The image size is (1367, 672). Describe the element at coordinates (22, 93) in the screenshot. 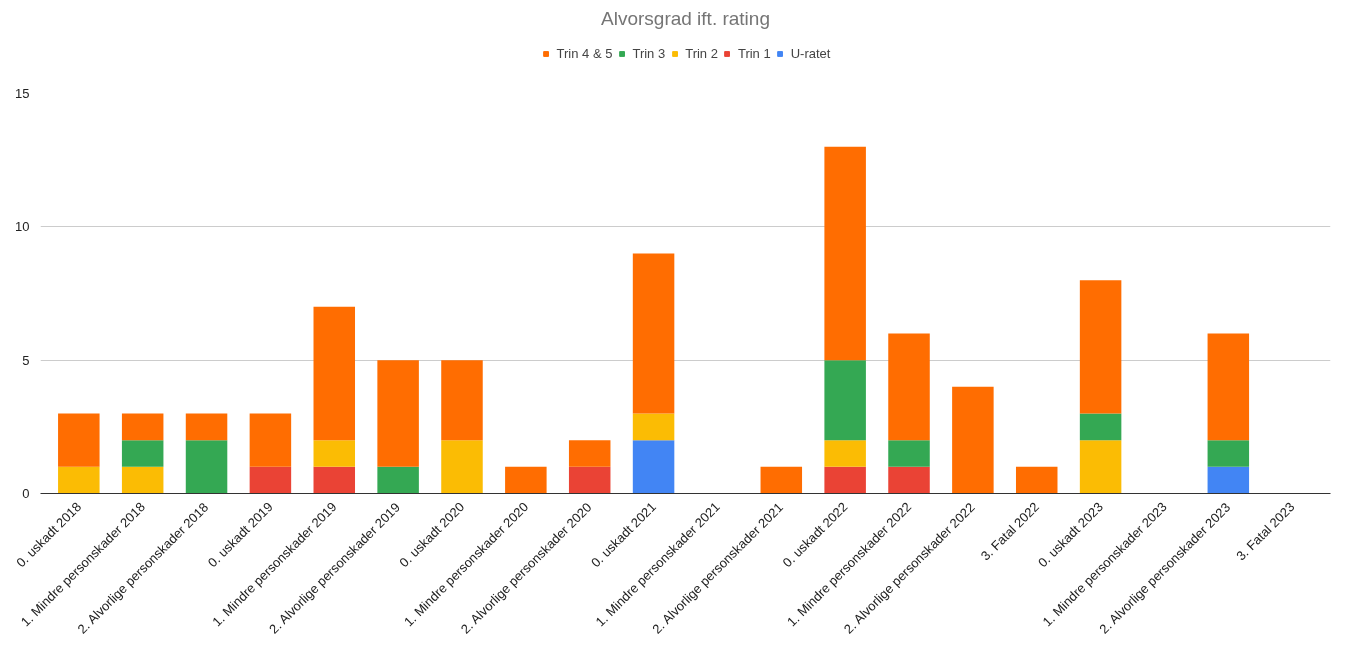

I see `y-tick-label: 15` at that location.